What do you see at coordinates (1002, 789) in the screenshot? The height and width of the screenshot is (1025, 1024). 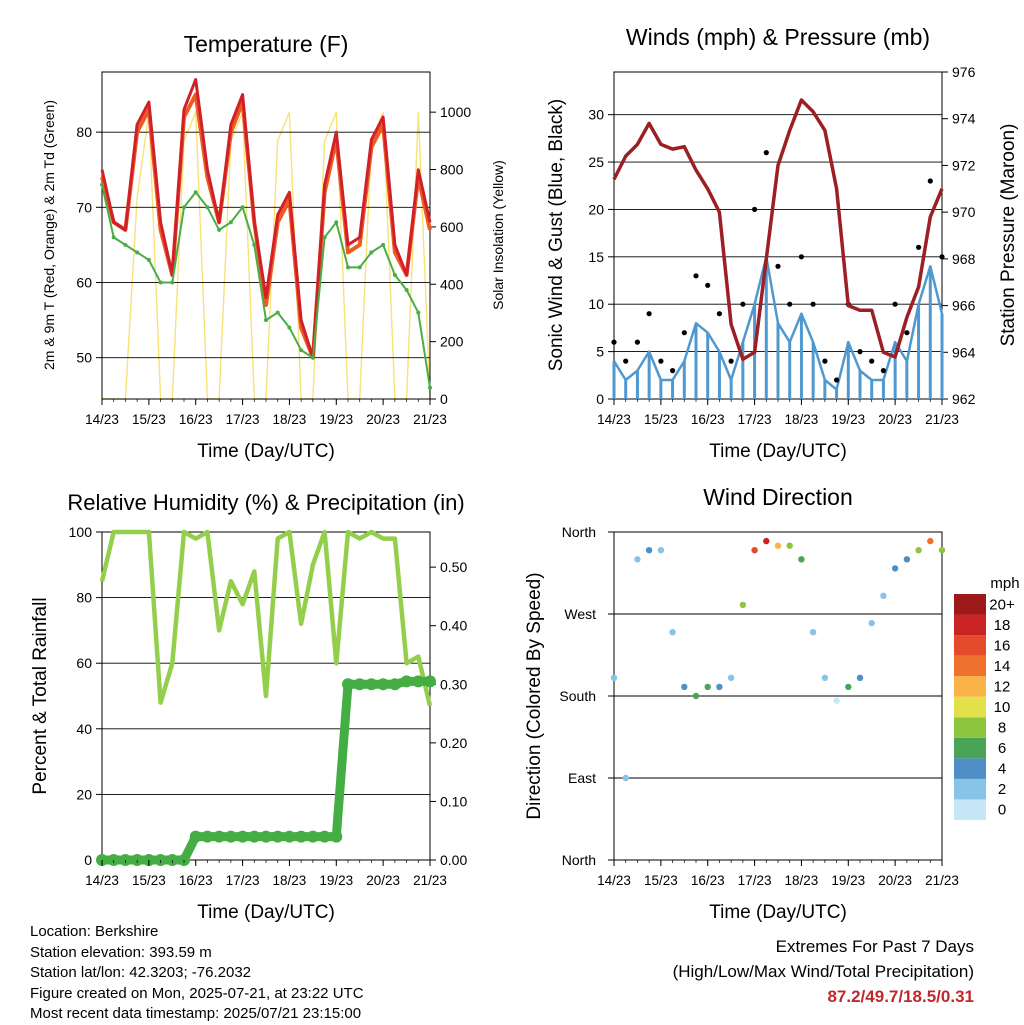 I see `legend-level-label: 2` at bounding box center [1002, 789].